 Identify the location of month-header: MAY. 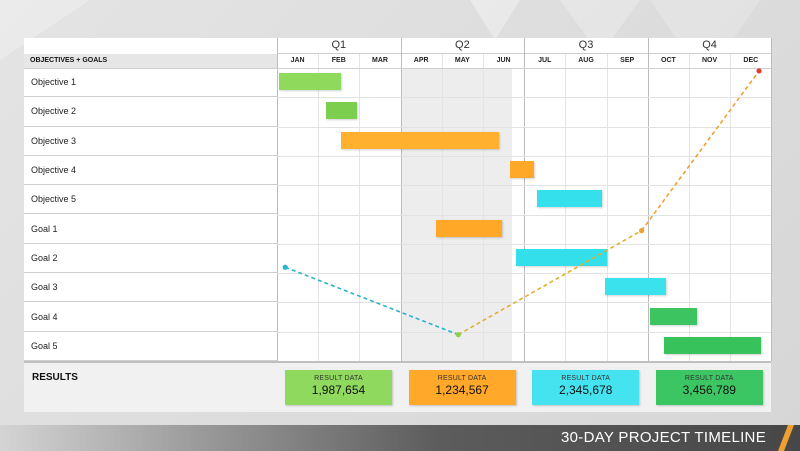
(462, 60).